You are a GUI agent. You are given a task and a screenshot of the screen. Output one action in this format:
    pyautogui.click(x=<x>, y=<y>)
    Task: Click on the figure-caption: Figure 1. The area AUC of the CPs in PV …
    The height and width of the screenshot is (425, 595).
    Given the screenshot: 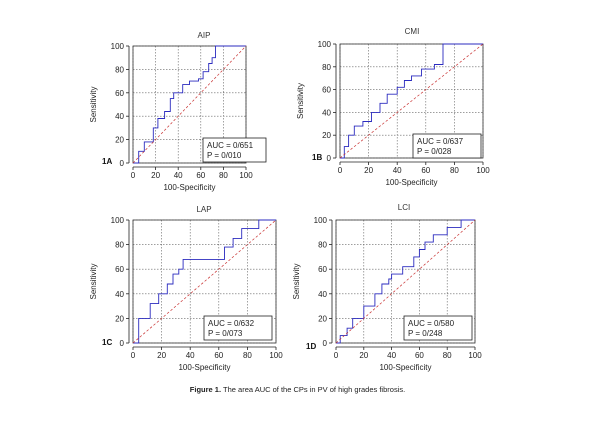 What is the action you would take?
    pyautogui.click(x=297, y=389)
    